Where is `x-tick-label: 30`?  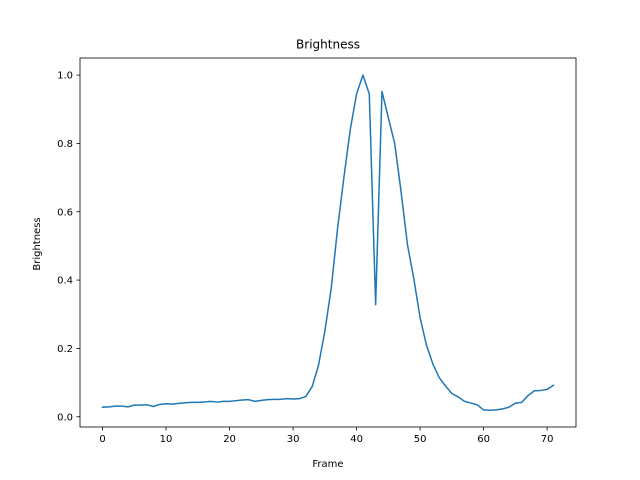
x-tick-label: 30 is located at coordinates (293, 439).